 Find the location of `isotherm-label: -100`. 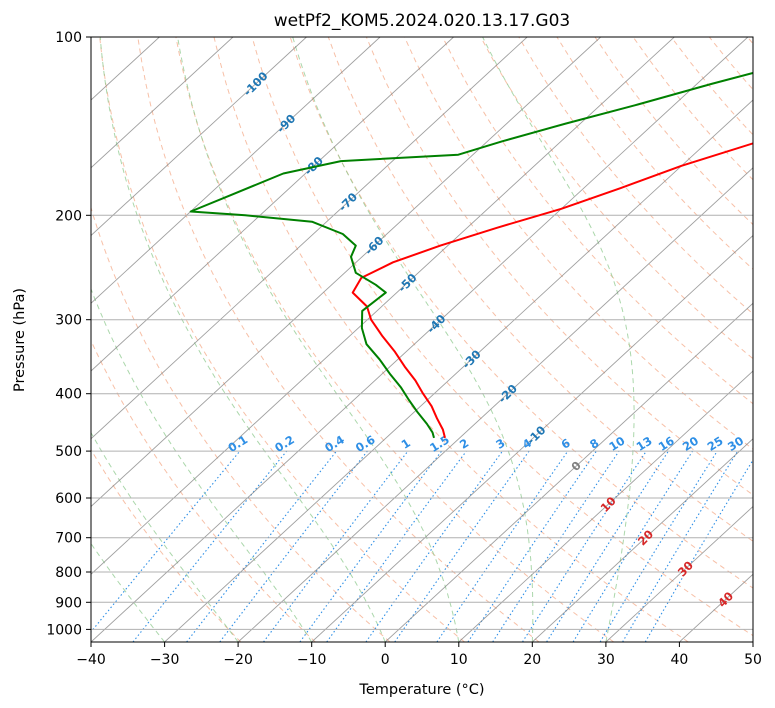

isotherm-label: -100 is located at coordinates (255, 84).